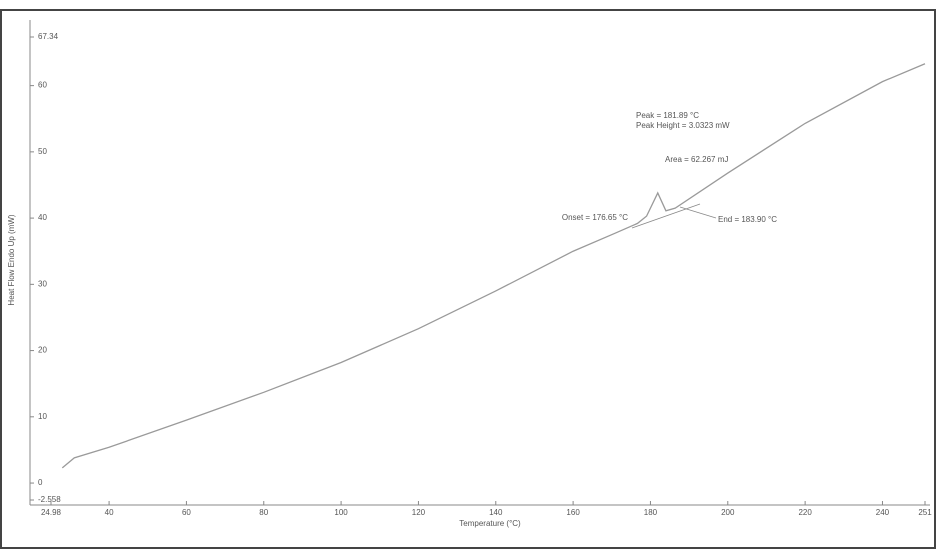  I want to click on y-tick-label: 50, so click(42, 151).